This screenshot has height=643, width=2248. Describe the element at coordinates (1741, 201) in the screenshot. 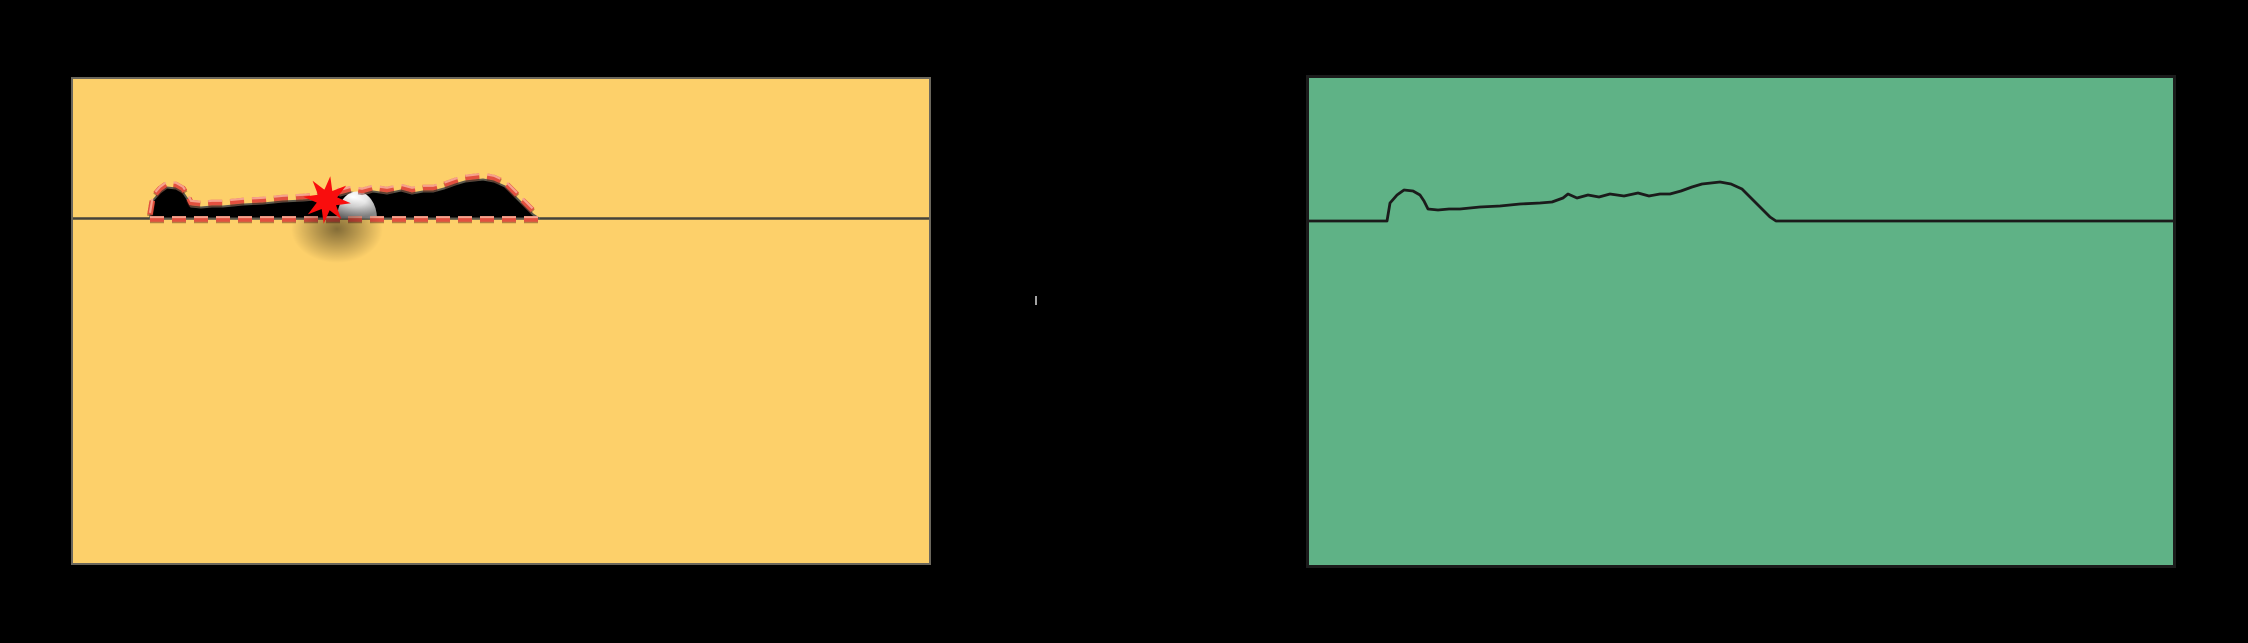

I see `terrain-profile-line` at that location.